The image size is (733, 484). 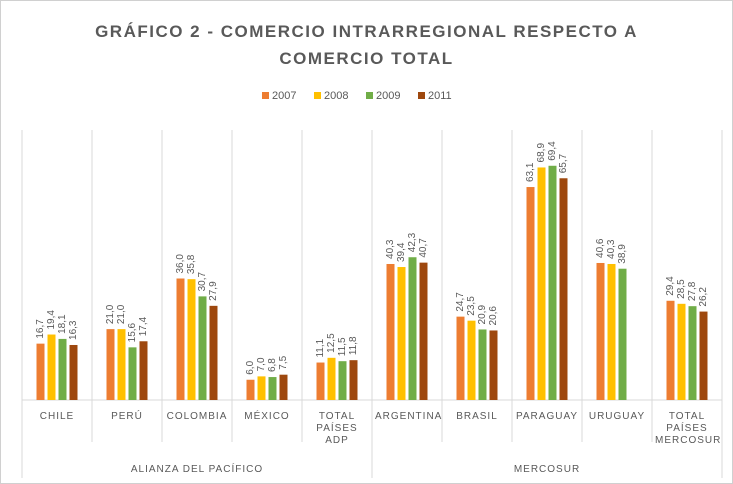 What do you see at coordinates (320, 347) in the screenshot?
I see `value-label: 11,1` at bounding box center [320, 347].